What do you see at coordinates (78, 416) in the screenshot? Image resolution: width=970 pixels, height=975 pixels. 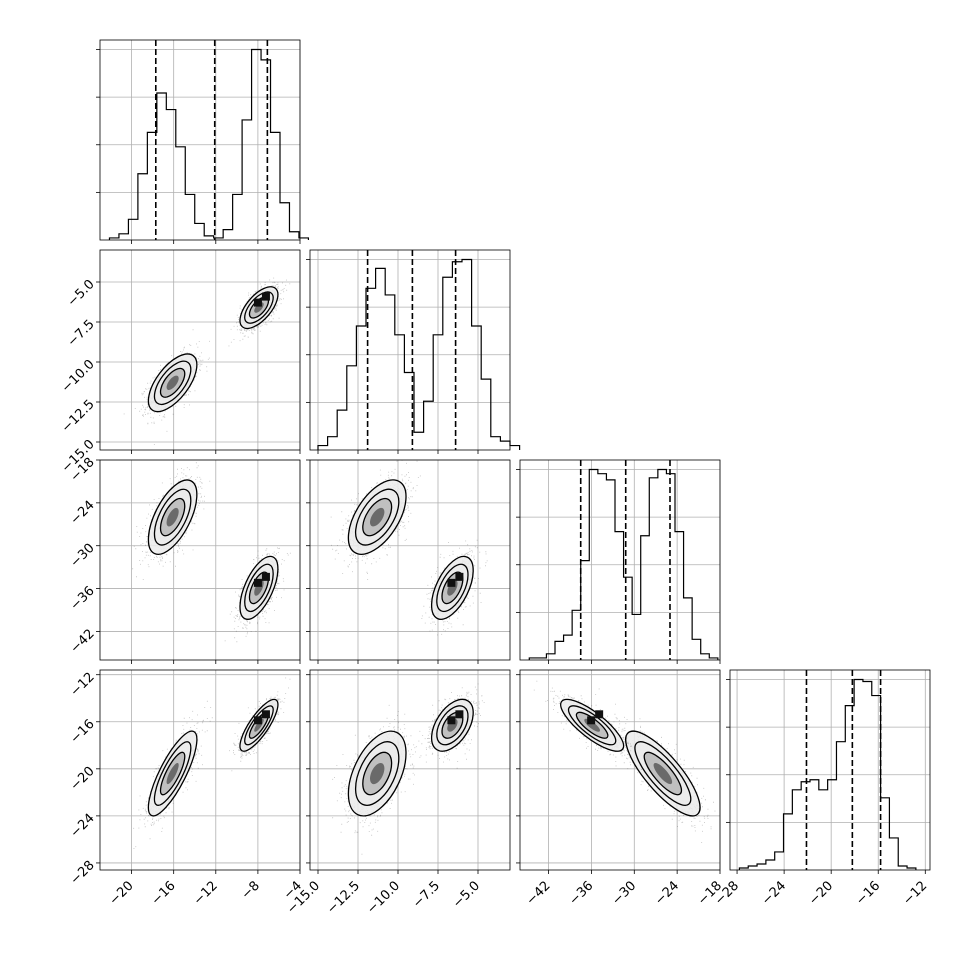 I see `y-tick-label: −12.5` at bounding box center [78, 416].